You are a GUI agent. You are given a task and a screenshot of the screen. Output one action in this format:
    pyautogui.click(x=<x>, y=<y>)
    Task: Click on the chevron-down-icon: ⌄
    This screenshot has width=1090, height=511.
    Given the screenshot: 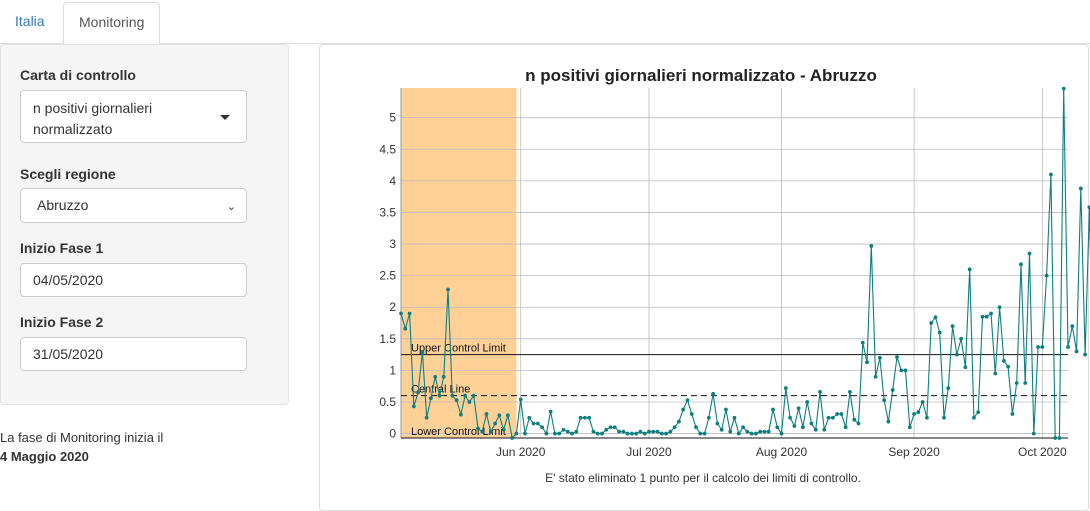 What is the action you would take?
    pyautogui.click(x=231, y=207)
    